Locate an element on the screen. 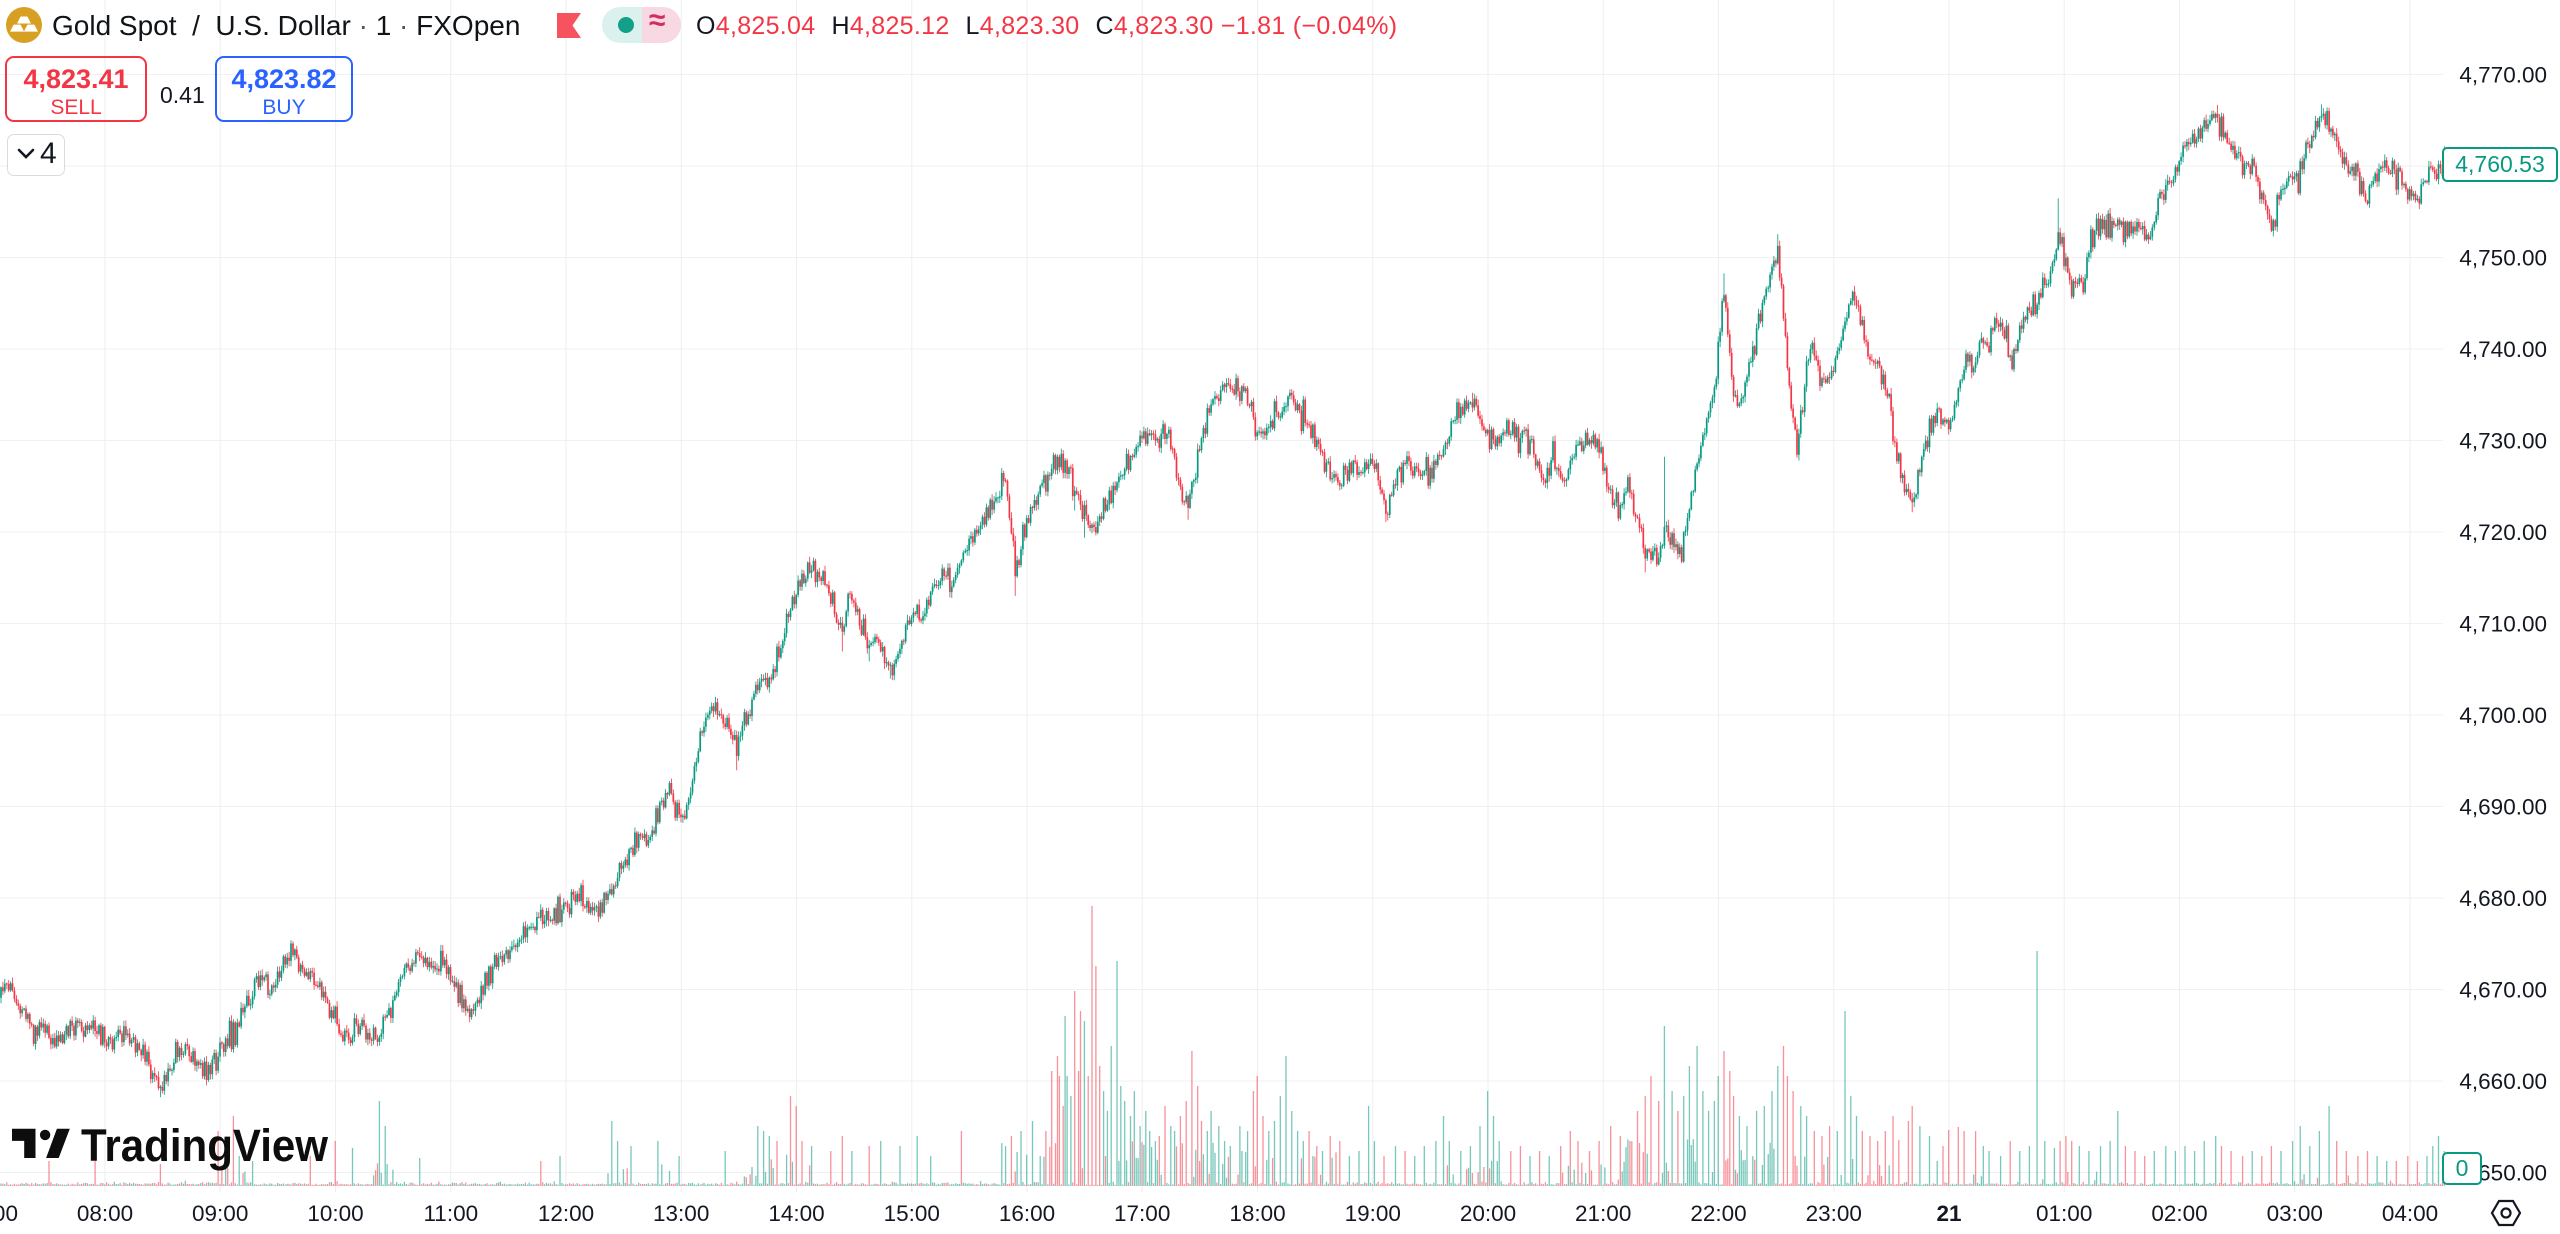  svg-text: 03:00 is located at coordinates (2295, 1213).